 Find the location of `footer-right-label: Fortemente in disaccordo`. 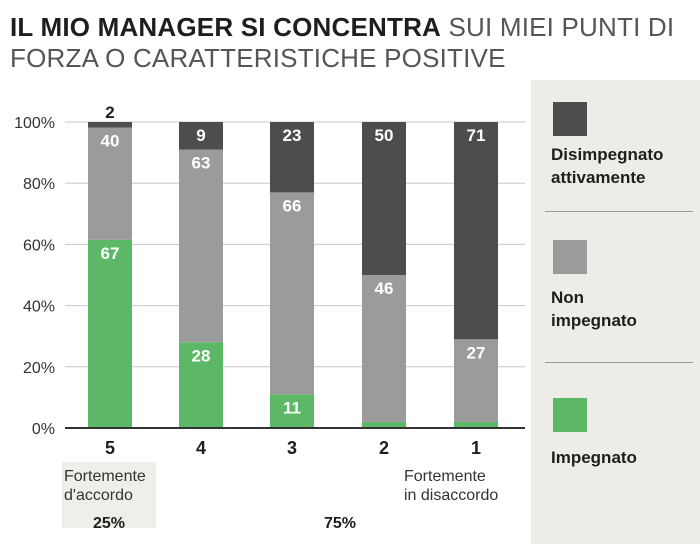

footer-right-label: Fortemente in disaccordo is located at coordinates (451, 486).